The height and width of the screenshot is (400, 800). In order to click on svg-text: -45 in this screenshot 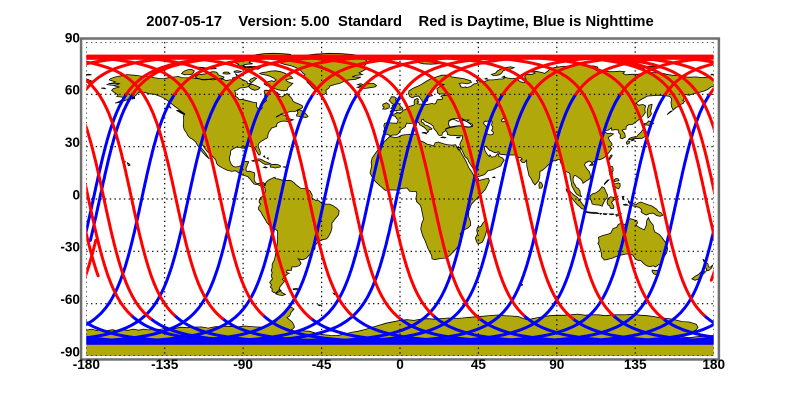, I will do `click(322, 364)`.